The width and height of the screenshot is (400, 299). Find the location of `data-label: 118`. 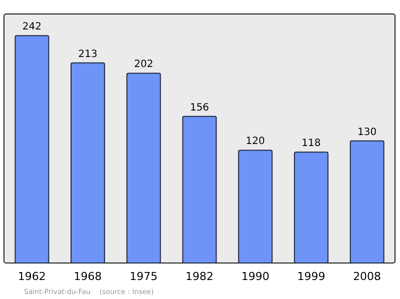

data-label: 118 is located at coordinates (311, 144).